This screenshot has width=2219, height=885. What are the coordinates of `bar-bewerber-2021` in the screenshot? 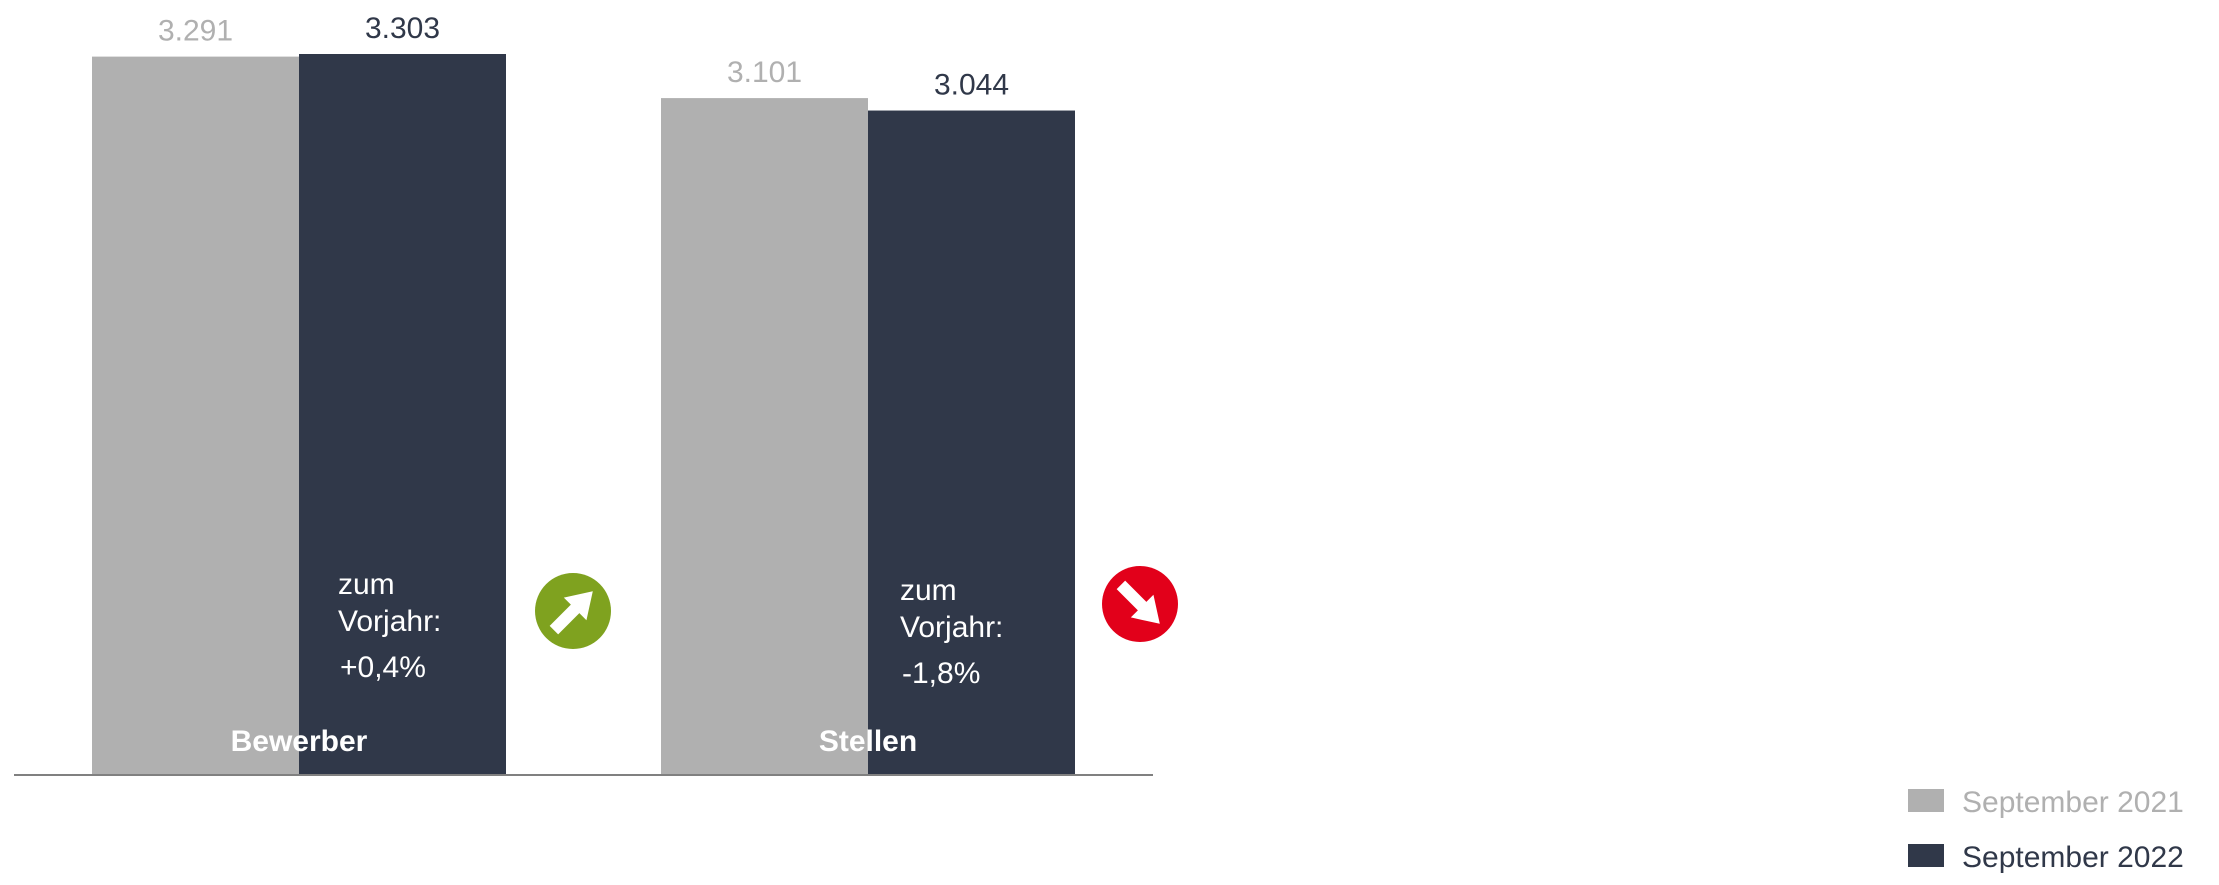 It's located at (195, 415).